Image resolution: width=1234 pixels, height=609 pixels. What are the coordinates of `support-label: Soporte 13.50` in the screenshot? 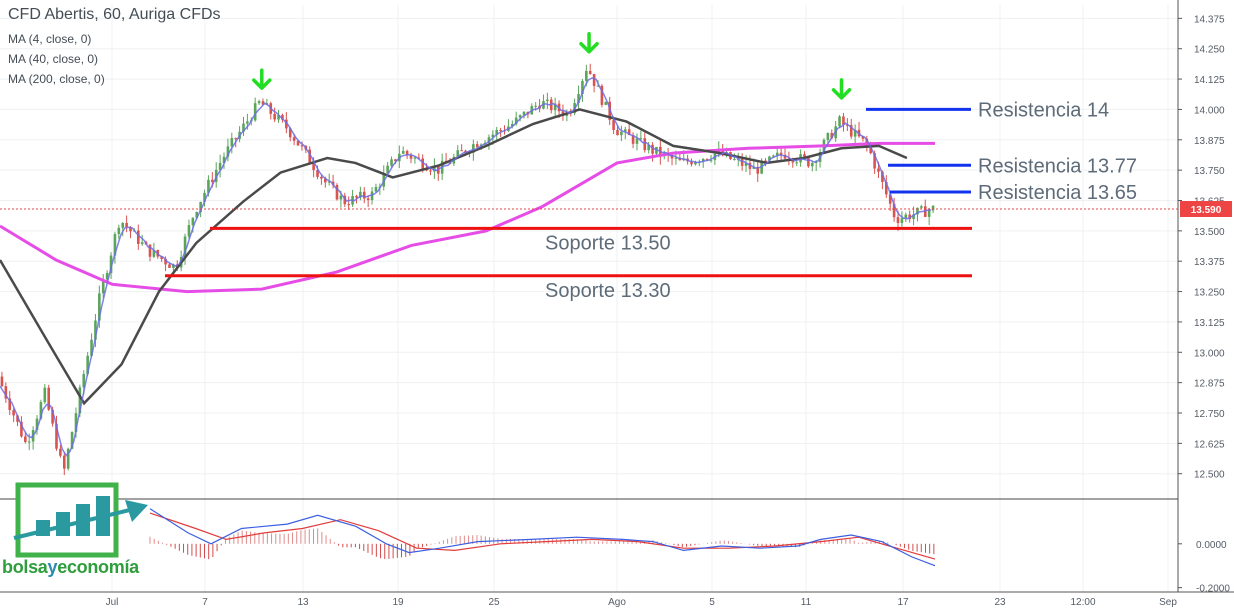 It's located at (608, 243).